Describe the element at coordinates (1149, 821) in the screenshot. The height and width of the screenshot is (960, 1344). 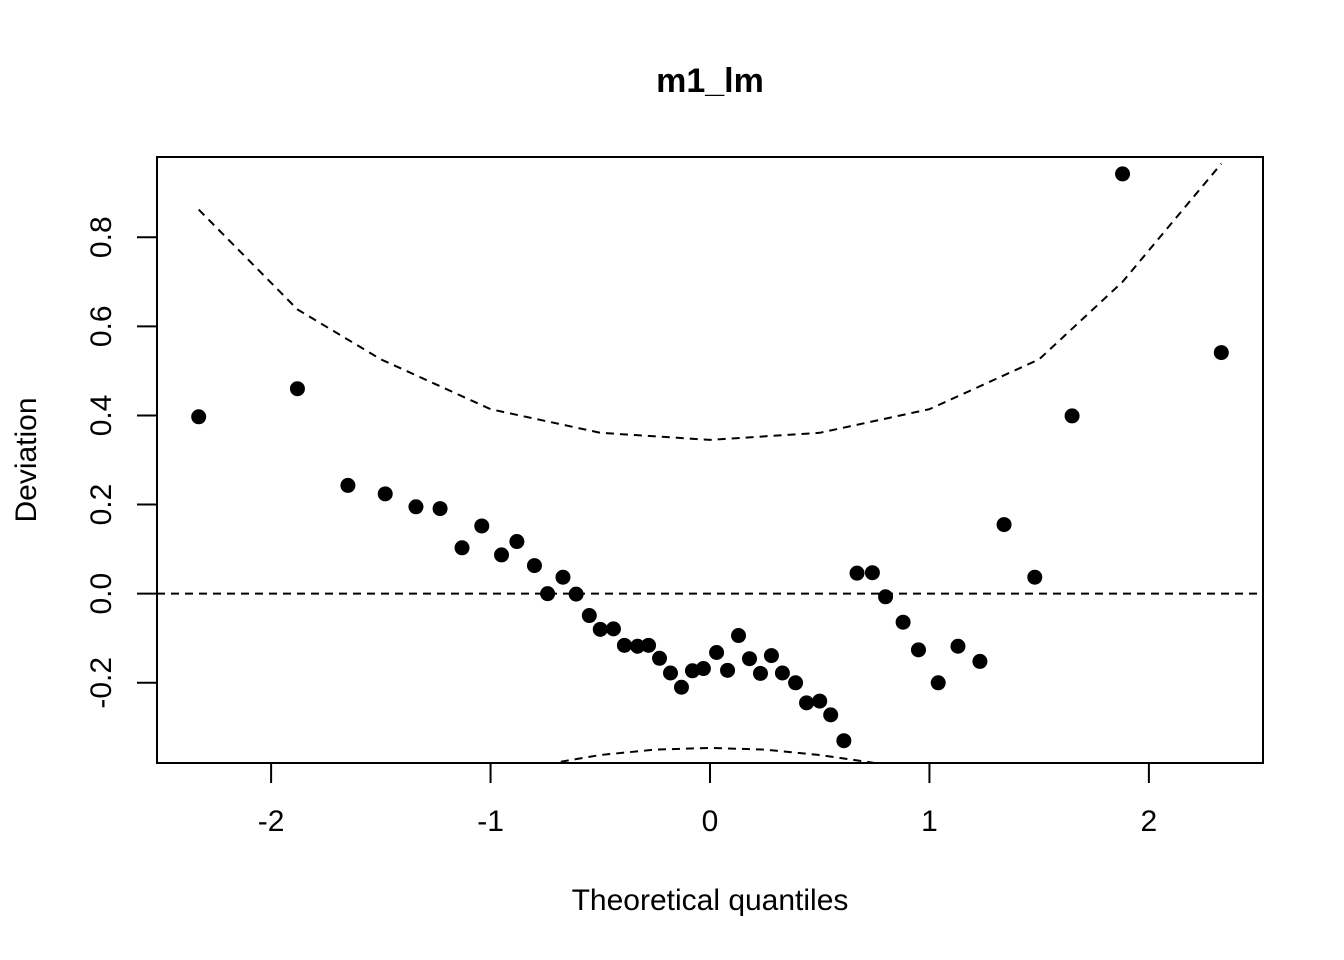
I see `x-tick-label: 2` at that location.